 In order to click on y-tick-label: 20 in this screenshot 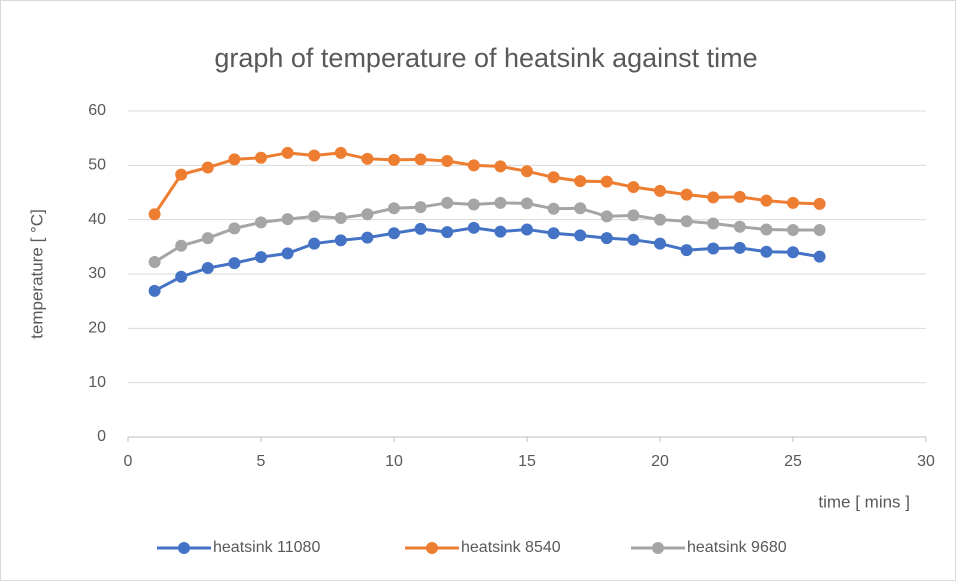, I will do `click(97, 328)`.